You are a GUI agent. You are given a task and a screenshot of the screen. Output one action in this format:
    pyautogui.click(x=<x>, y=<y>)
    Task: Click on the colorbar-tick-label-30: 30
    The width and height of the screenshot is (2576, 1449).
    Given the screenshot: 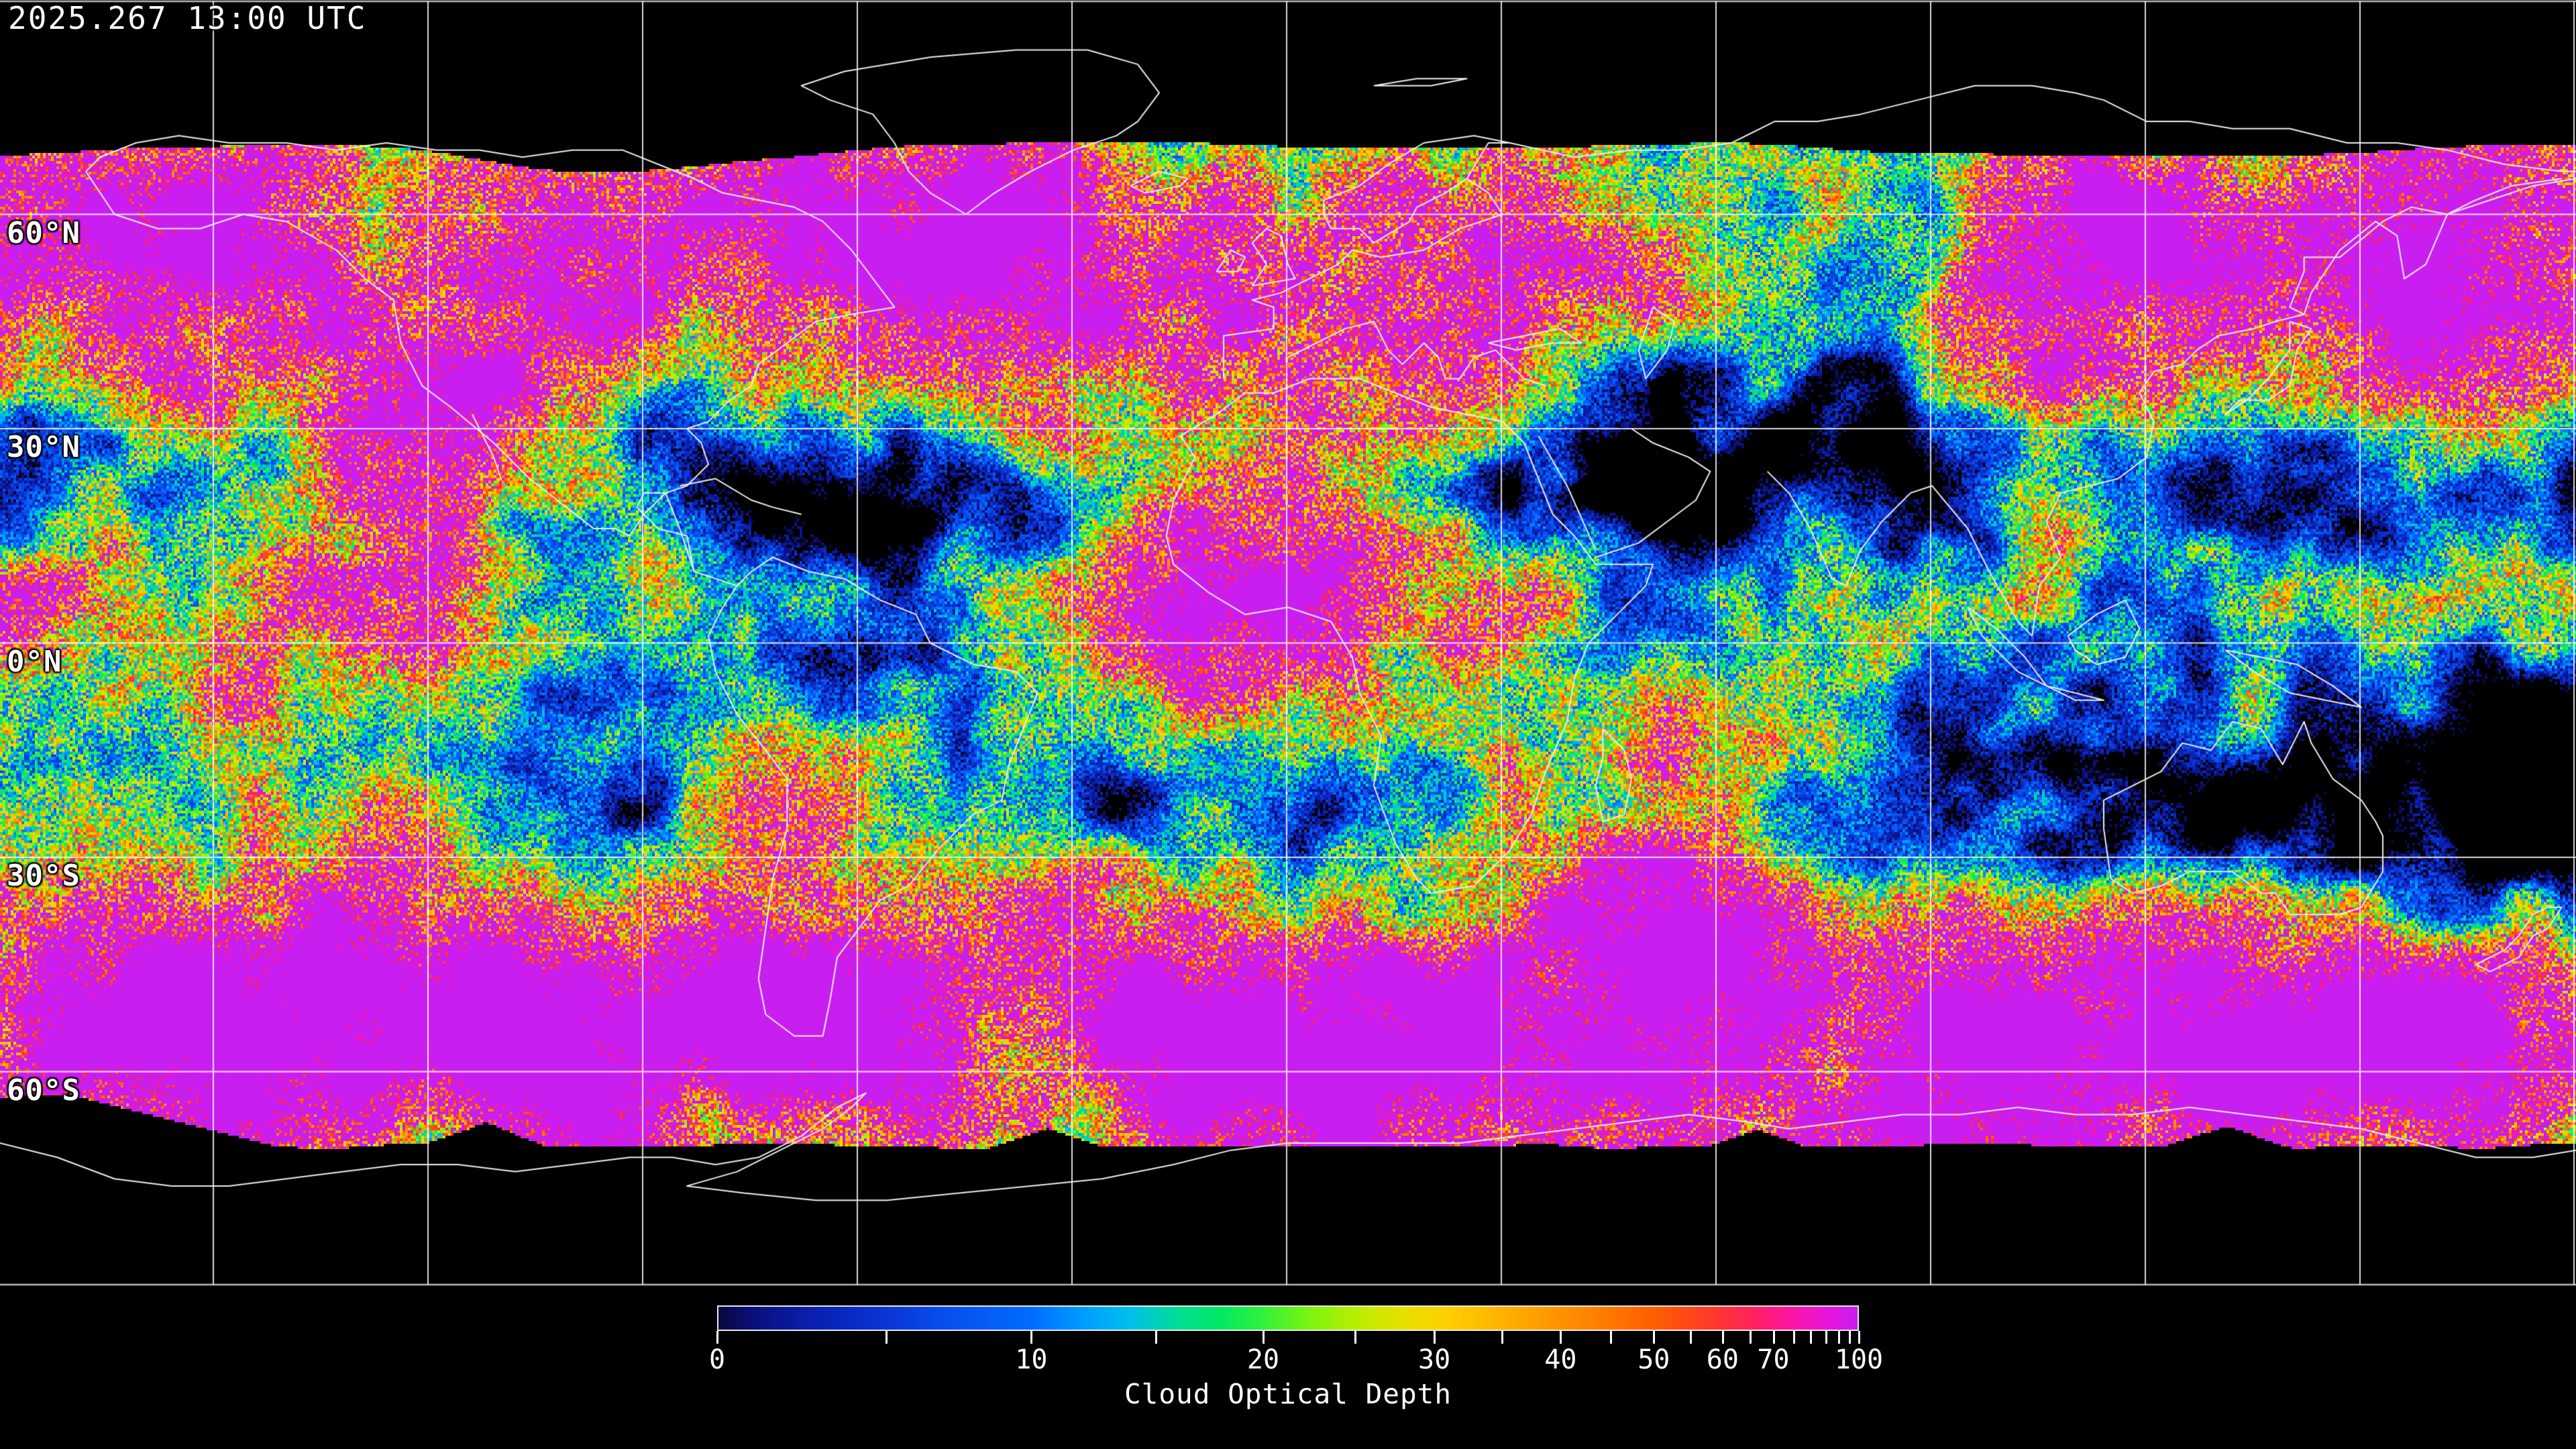 What is the action you would take?
    pyautogui.click(x=1434, y=1359)
    